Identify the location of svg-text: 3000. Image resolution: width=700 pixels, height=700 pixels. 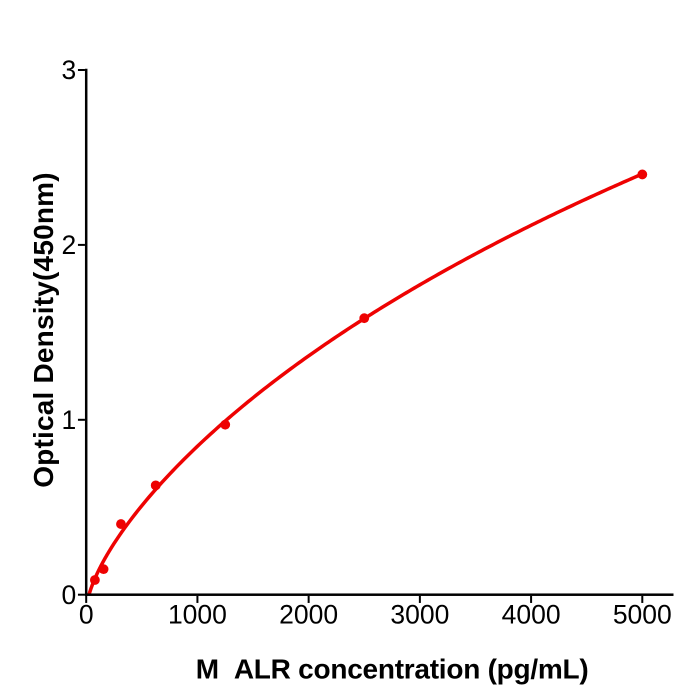
(419, 615).